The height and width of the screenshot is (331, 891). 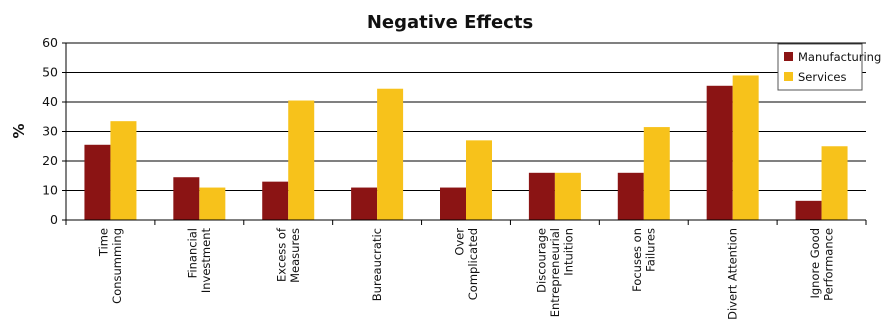 What do you see at coordinates (19, 130) in the screenshot?
I see `y-axis-label: %` at bounding box center [19, 130].